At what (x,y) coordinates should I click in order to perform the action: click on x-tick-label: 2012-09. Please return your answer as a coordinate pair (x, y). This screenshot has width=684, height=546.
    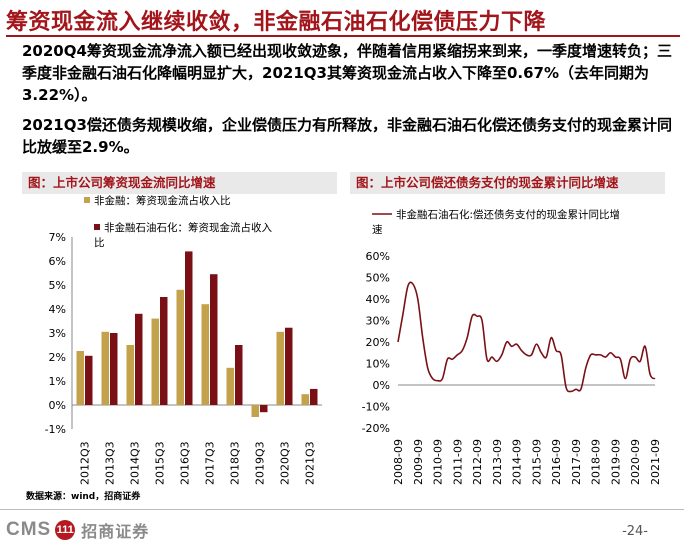
    Looking at the image, I should click on (477, 462).